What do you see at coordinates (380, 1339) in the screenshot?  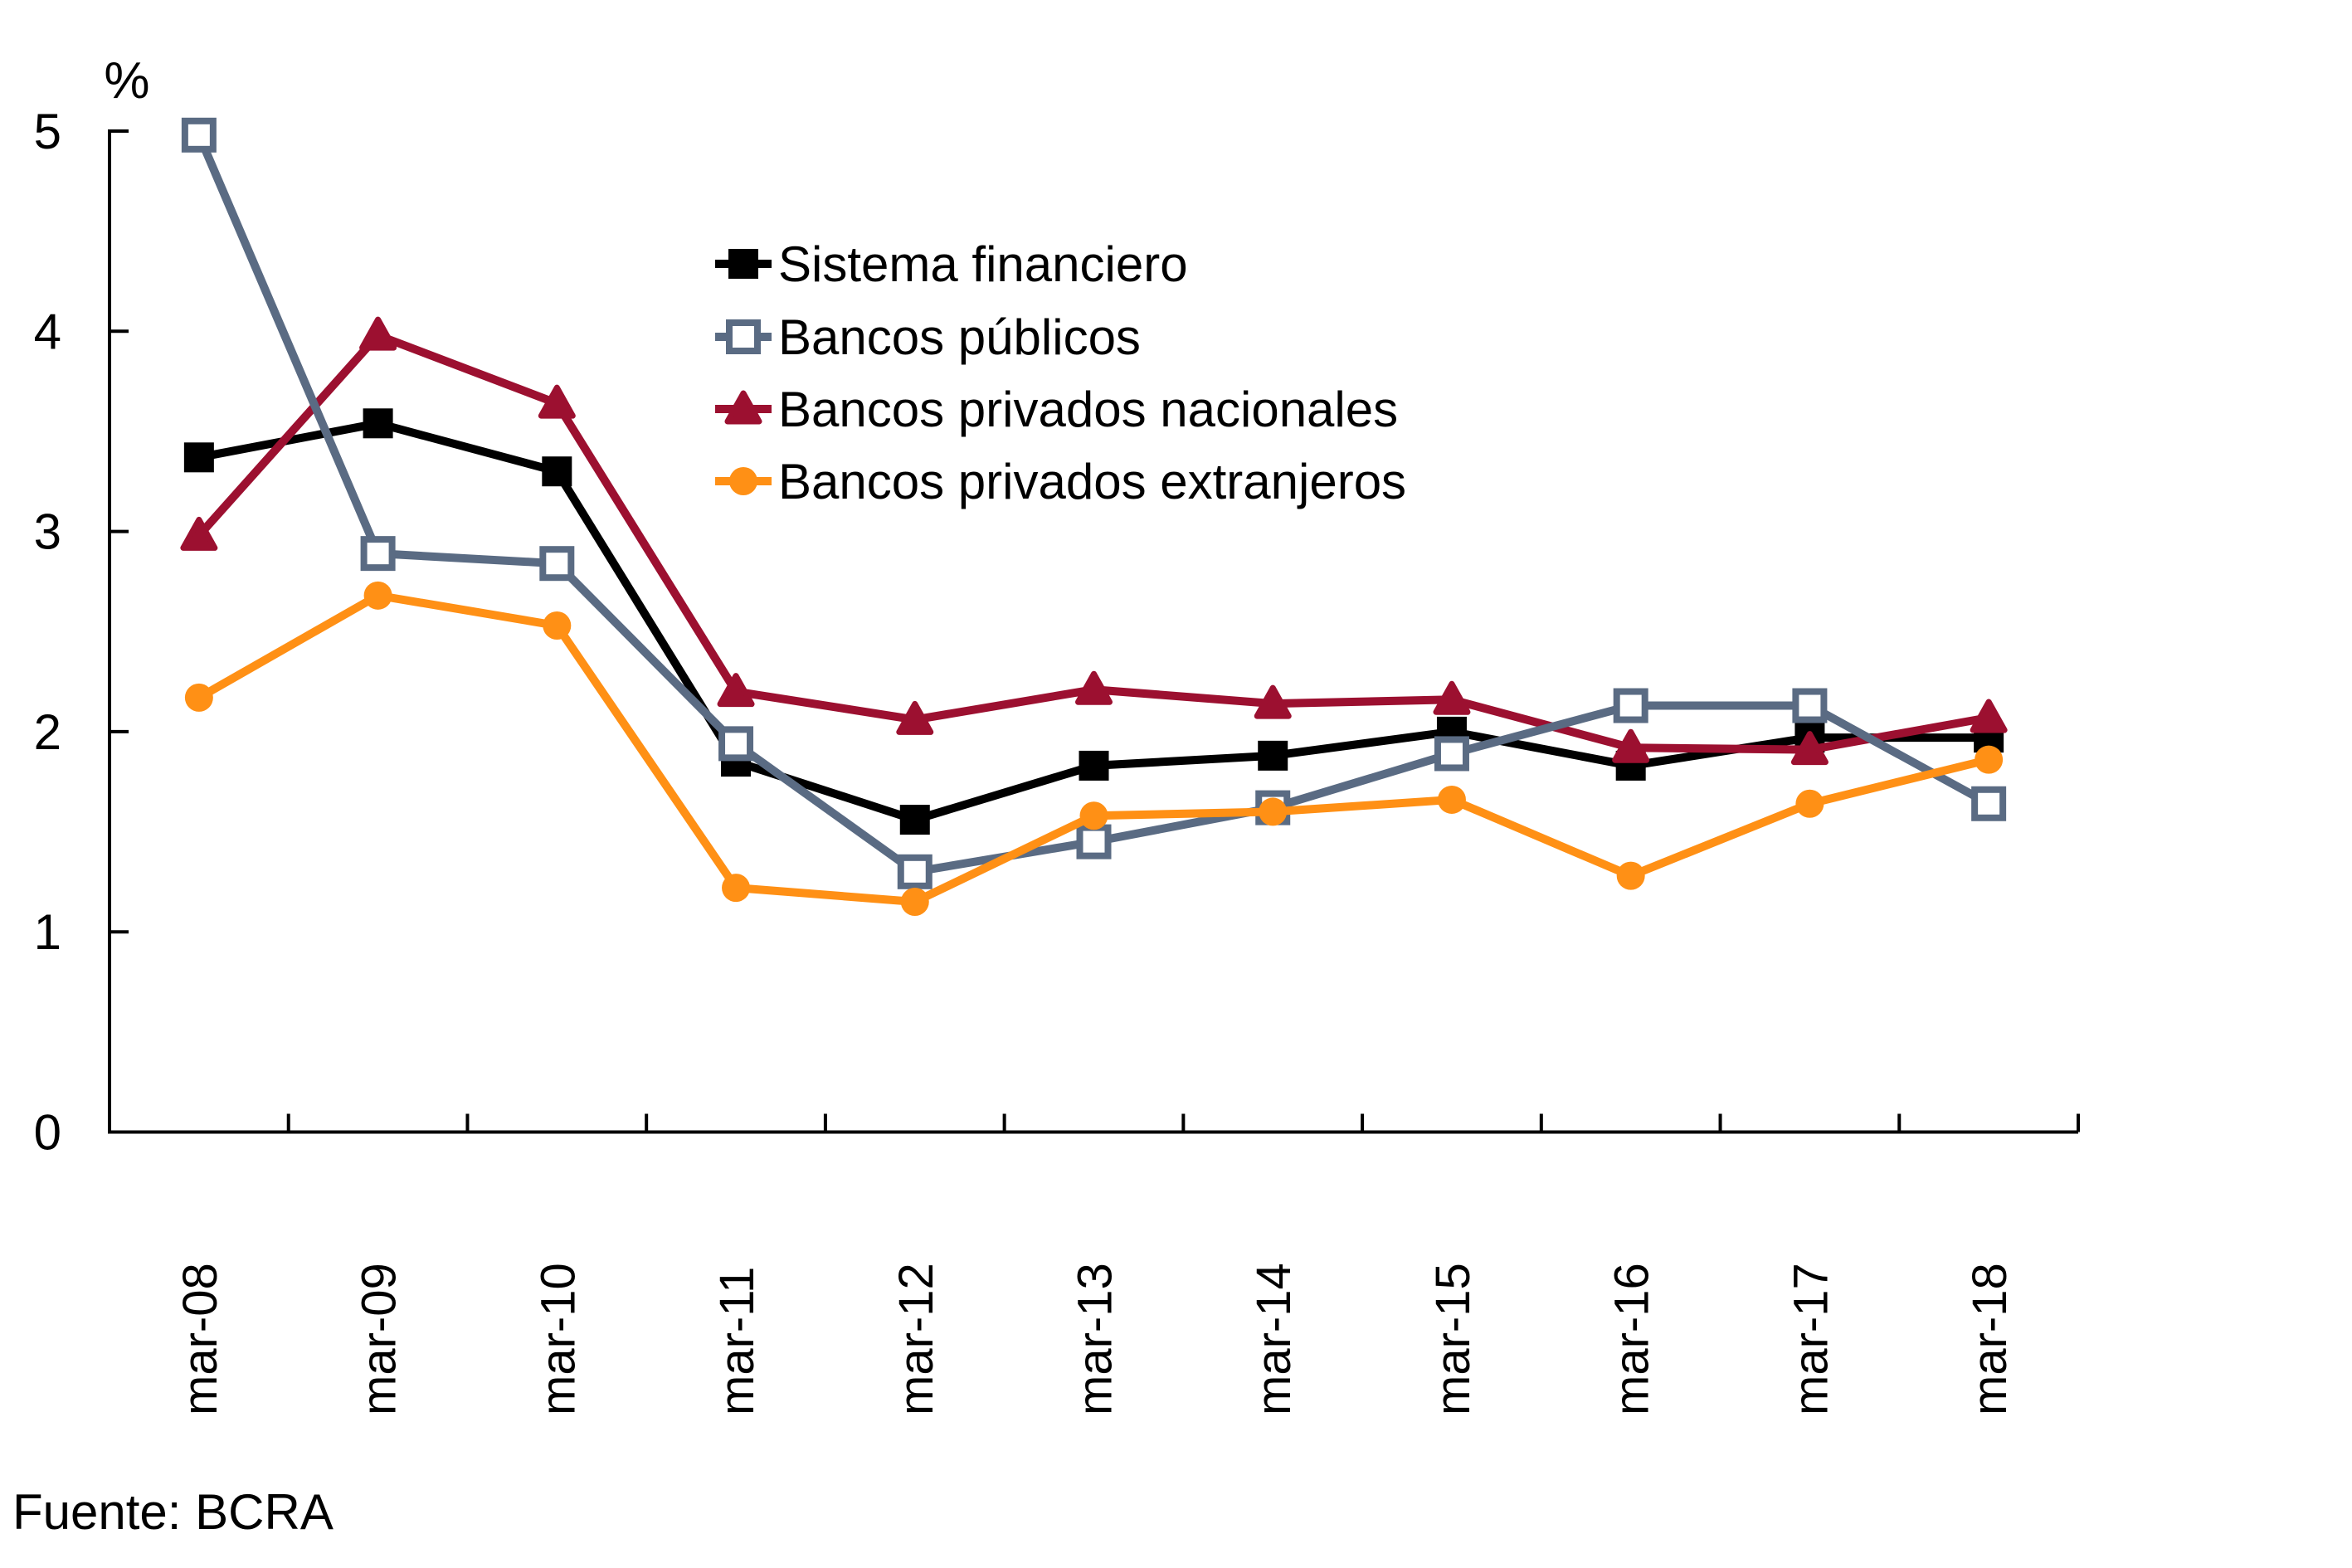 I see `x-tick-label: mar-09` at bounding box center [380, 1339].